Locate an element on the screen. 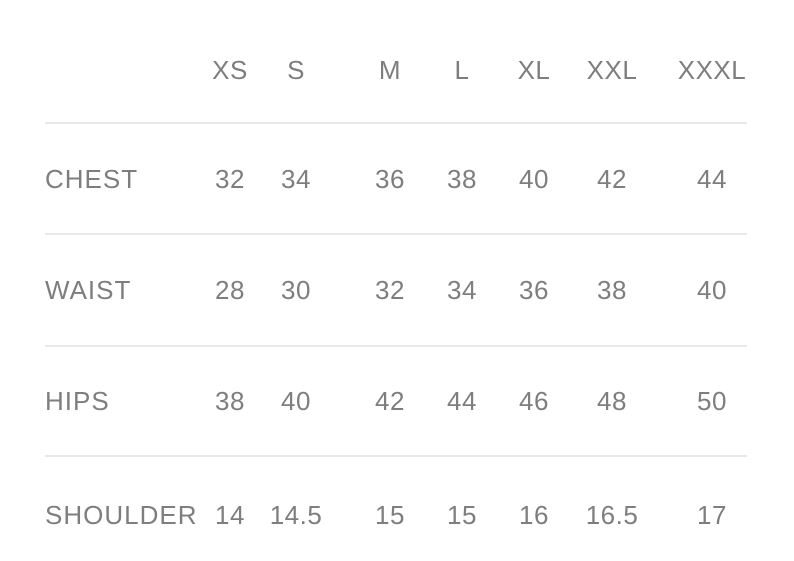  column-header-xs: XS is located at coordinates (230, 70).